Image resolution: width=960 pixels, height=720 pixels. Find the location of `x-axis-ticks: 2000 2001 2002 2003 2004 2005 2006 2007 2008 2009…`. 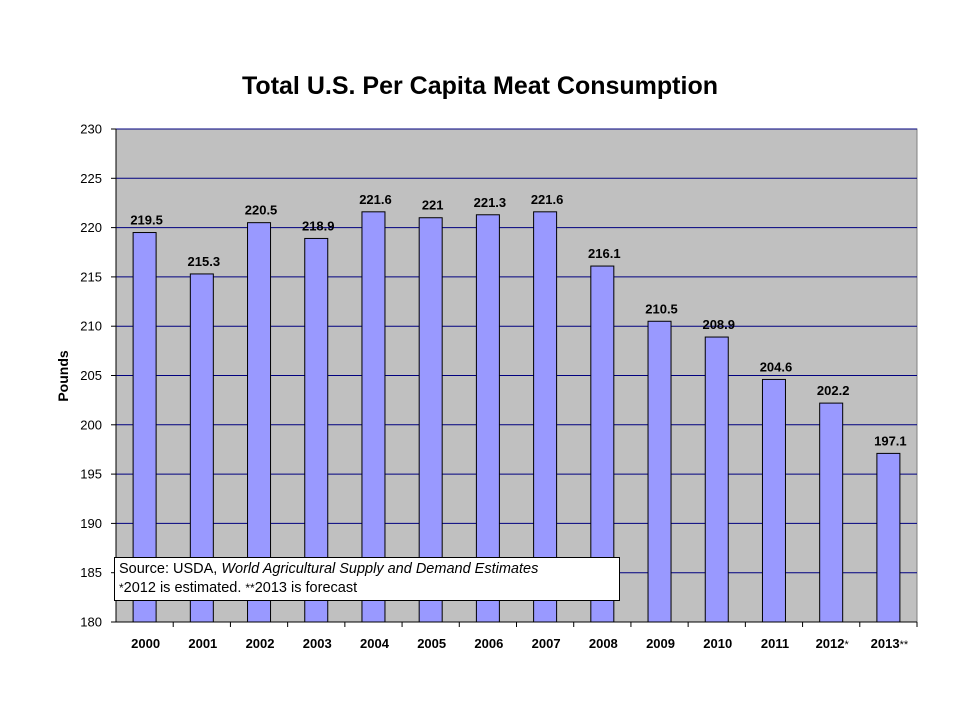

x-axis-ticks: 2000 2001 2002 2003 2004 2005 2006 2007 2008 2009… is located at coordinates (524, 636).